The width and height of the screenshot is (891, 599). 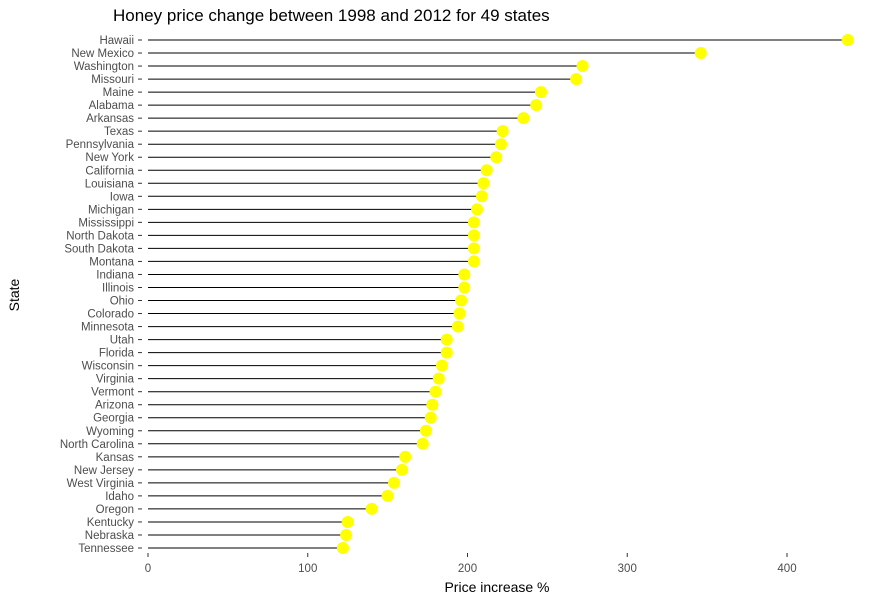 What do you see at coordinates (118, 288) in the screenshot?
I see `y-tick-label: Illinois` at bounding box center [118, 288].